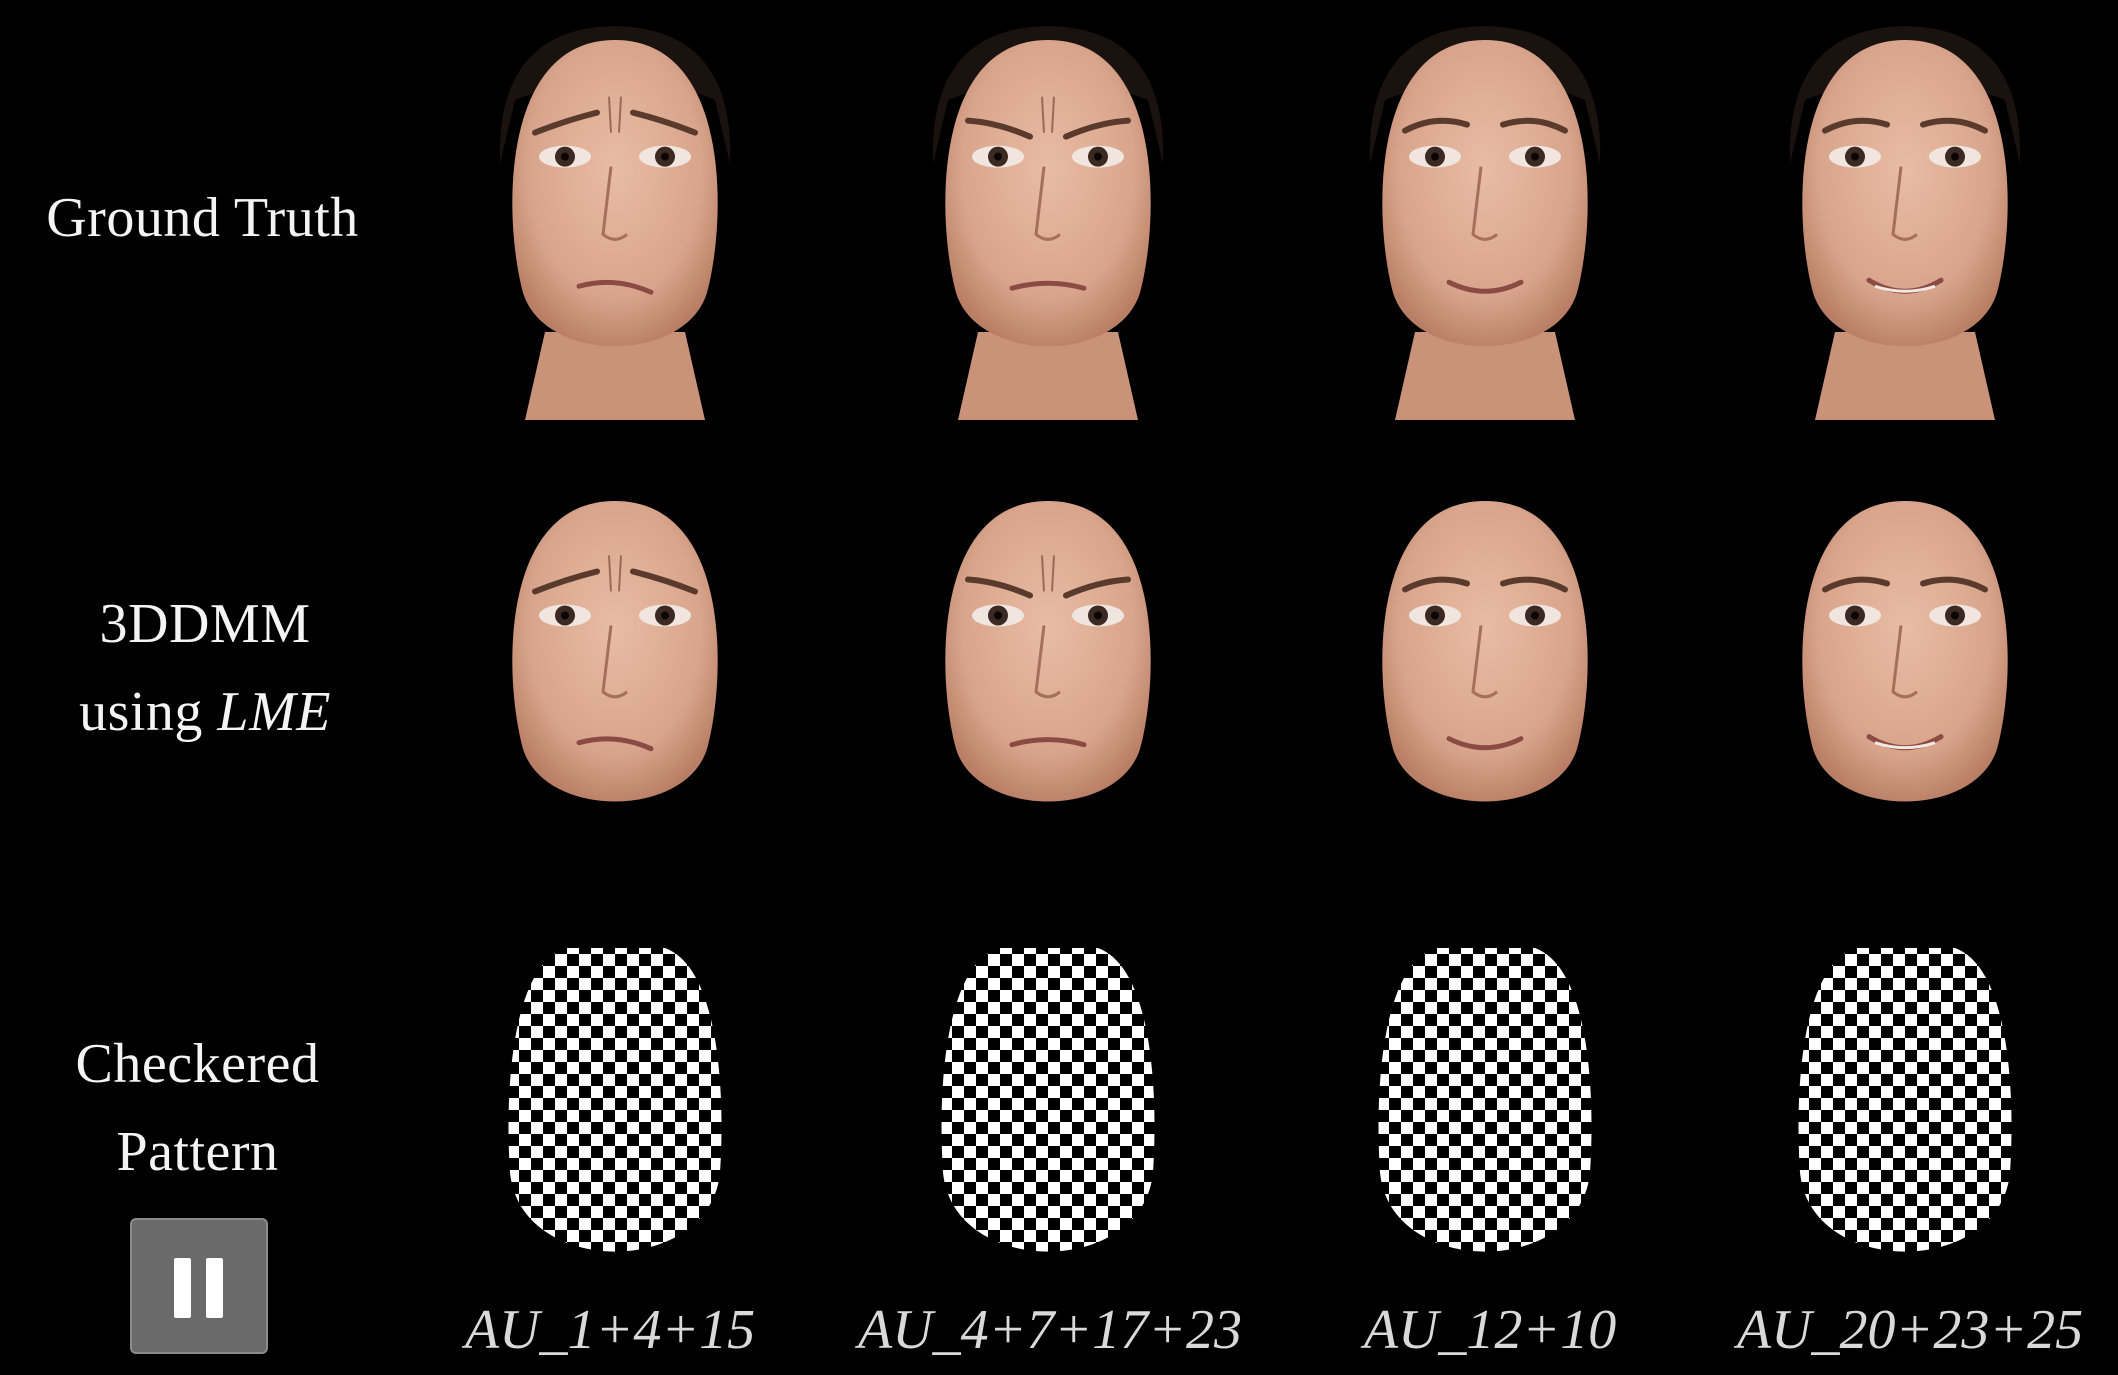 The width and height of the screenshot is (2118, 1375). I want to click on row-label-3ddmm-line1: 3DDMM, so click(205, 624).